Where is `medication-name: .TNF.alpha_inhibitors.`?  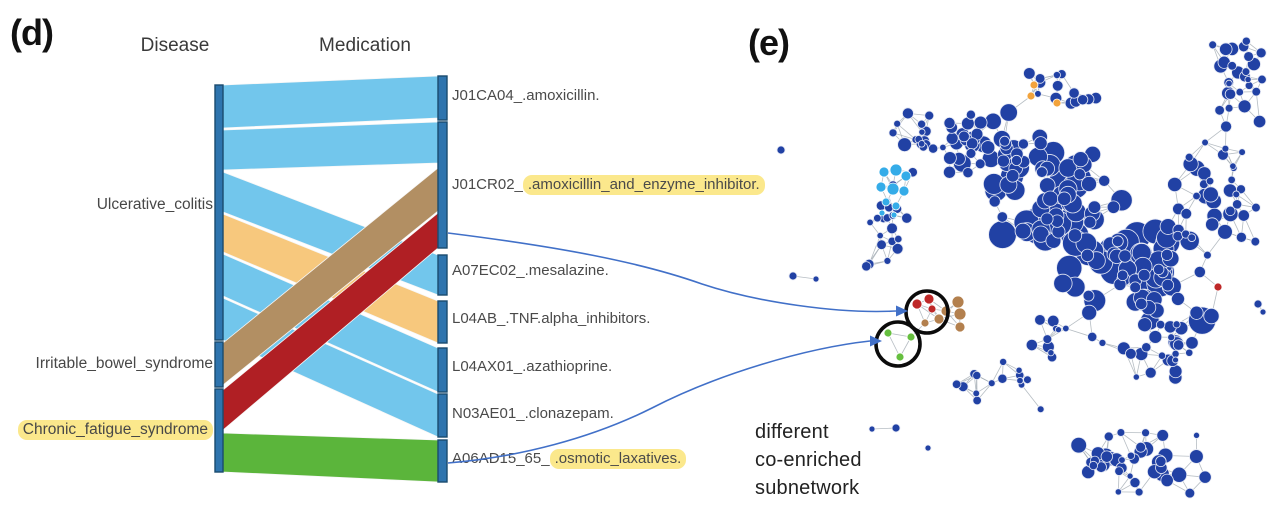
medication-name: .TNF.alpha_inhibitors. is located at coordinates (578, 318).